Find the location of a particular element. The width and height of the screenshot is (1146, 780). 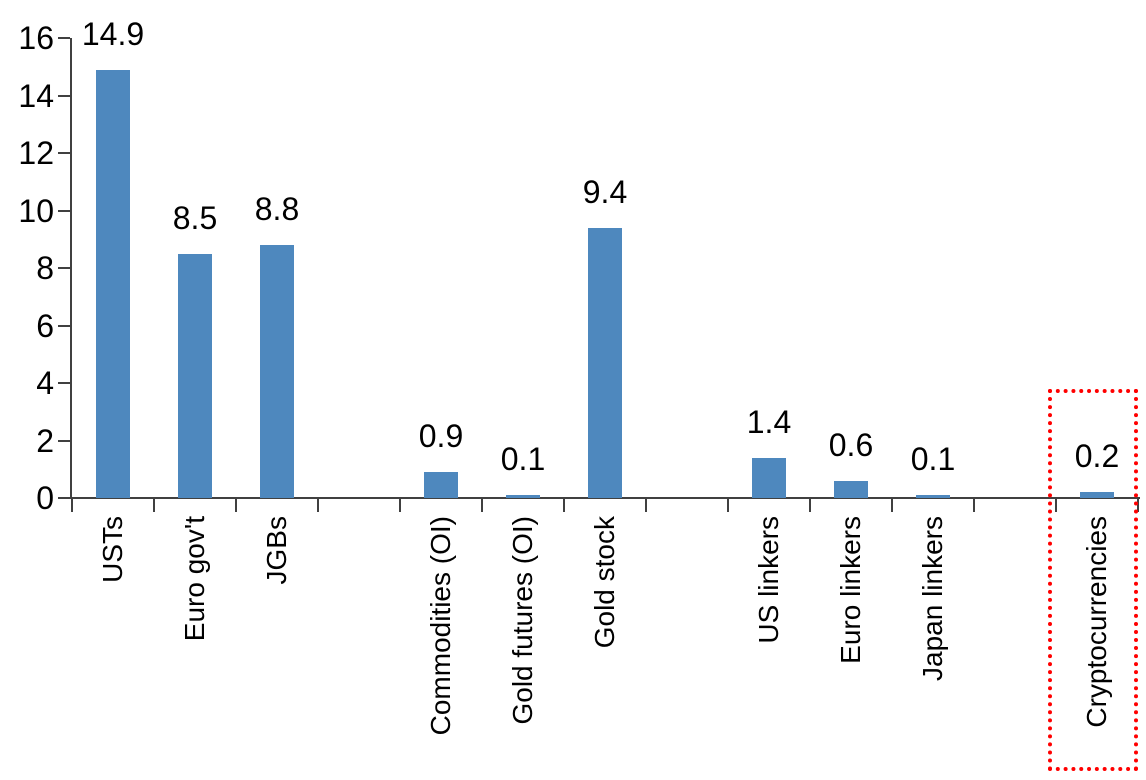

y-tick-label: 4 is located at coordinates (45, 383).